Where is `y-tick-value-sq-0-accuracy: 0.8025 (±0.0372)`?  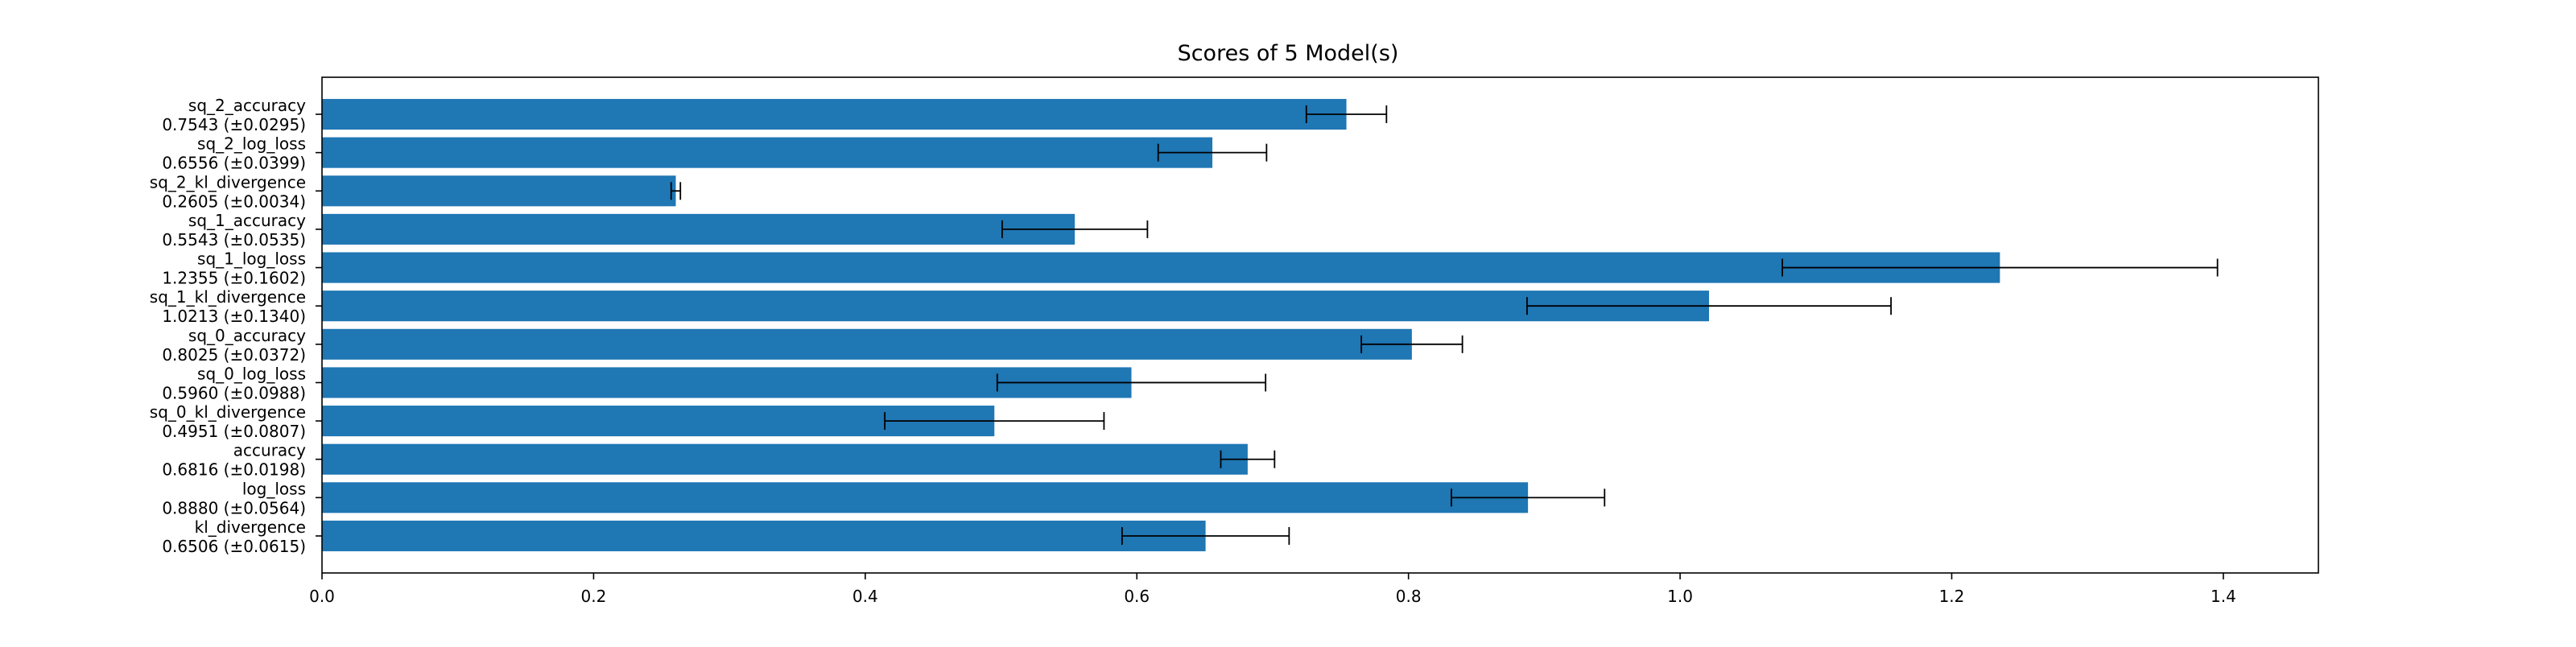 y-tick-value-sq-0-accuracy: 0.8025 (±0.0372) is located at coordinates (234, 355).